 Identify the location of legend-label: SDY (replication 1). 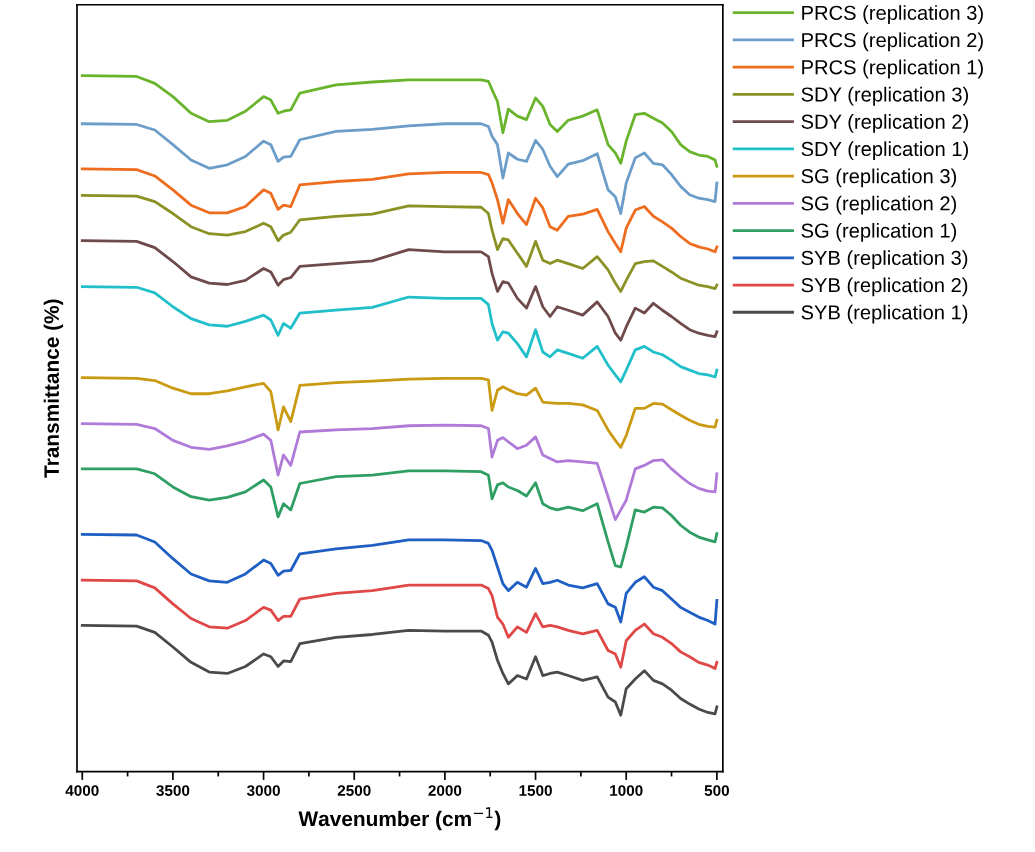
(884, 151).